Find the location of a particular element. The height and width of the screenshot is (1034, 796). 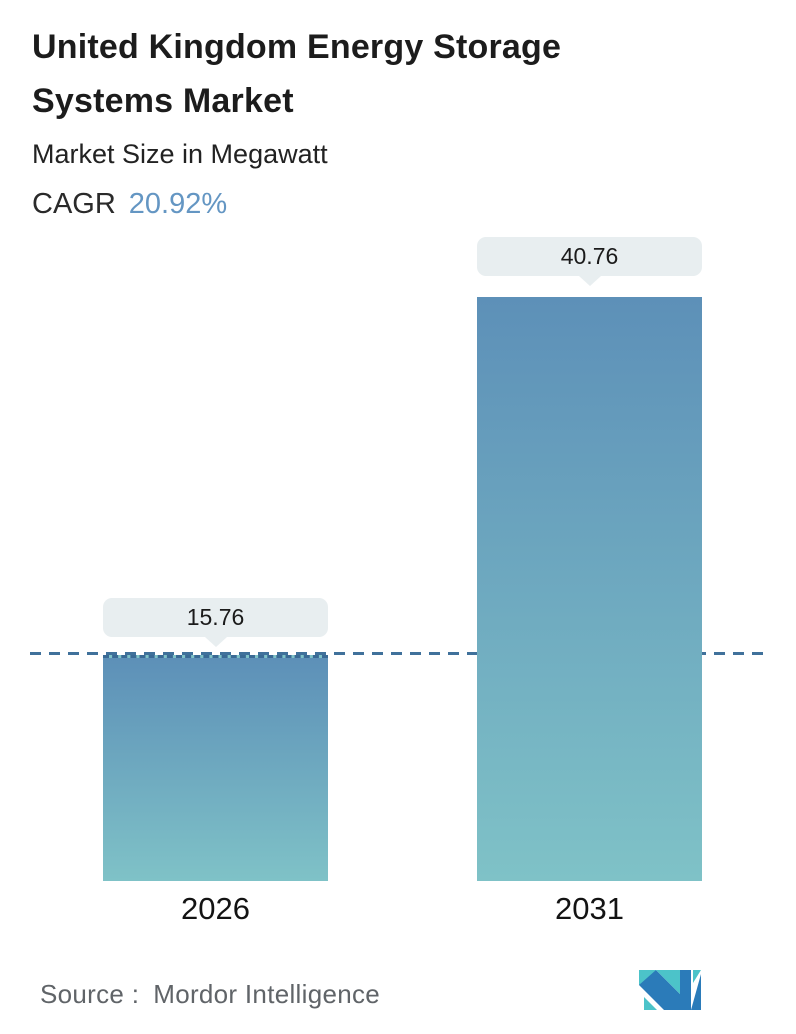

value-tooltip-2026: 15.76 is located at coordinates (215, 618).